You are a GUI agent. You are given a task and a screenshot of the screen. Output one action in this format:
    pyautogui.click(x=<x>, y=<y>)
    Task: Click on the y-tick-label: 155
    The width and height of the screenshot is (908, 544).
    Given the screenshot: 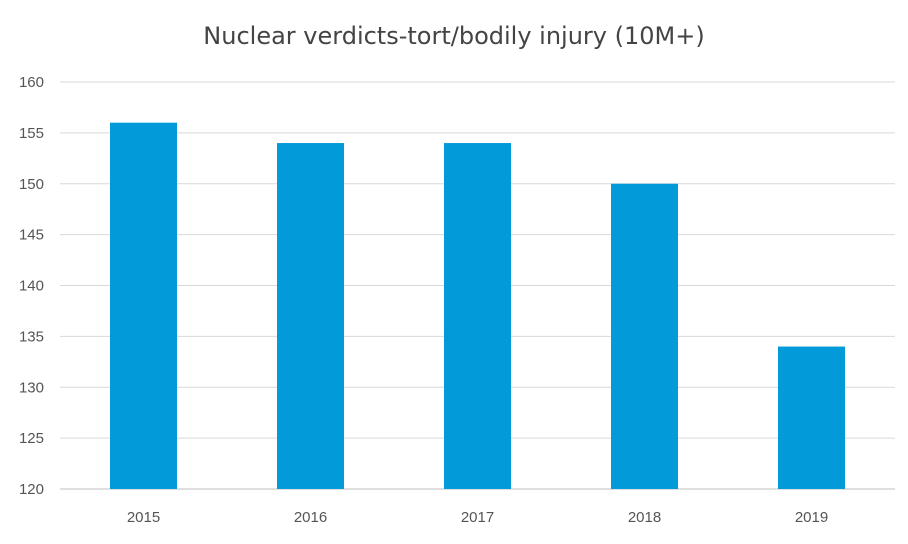 What is the action you would take?
    pyautogui.click(x=31, y=133)
    